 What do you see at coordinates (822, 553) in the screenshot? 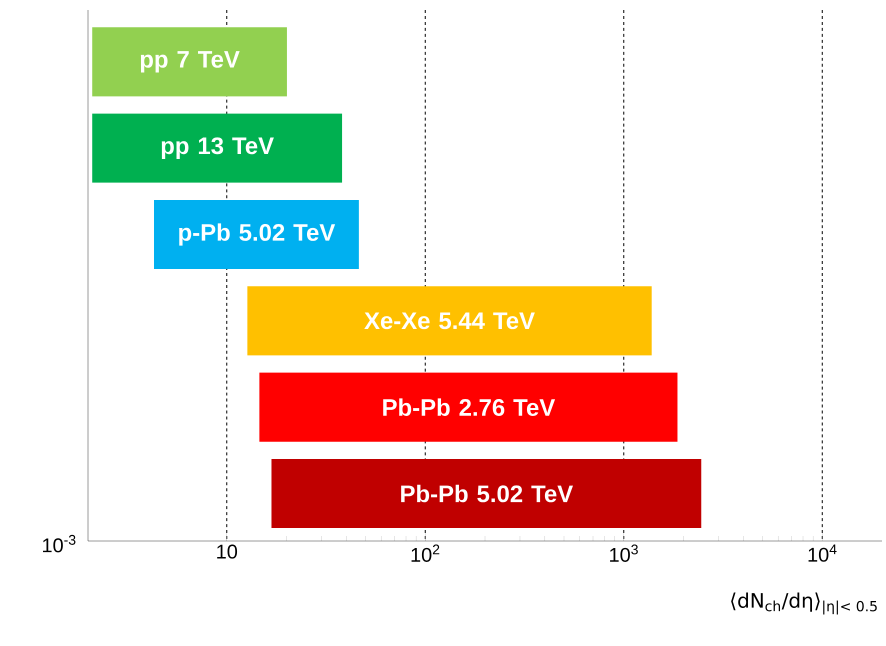
I see `x-tick-label: 10$^{4}$` at bounding box center [822, 553].